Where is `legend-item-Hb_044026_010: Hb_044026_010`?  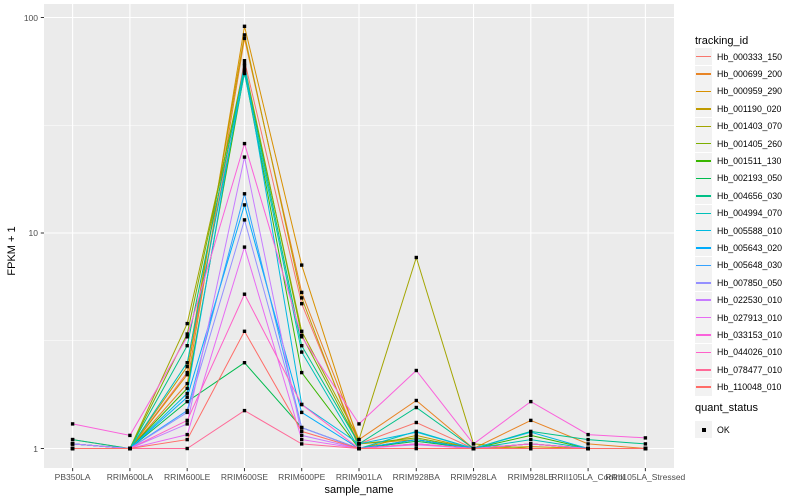
legend-item-Hb_044026_010: Hb_044026_010 is located at coordinates (739, 352).